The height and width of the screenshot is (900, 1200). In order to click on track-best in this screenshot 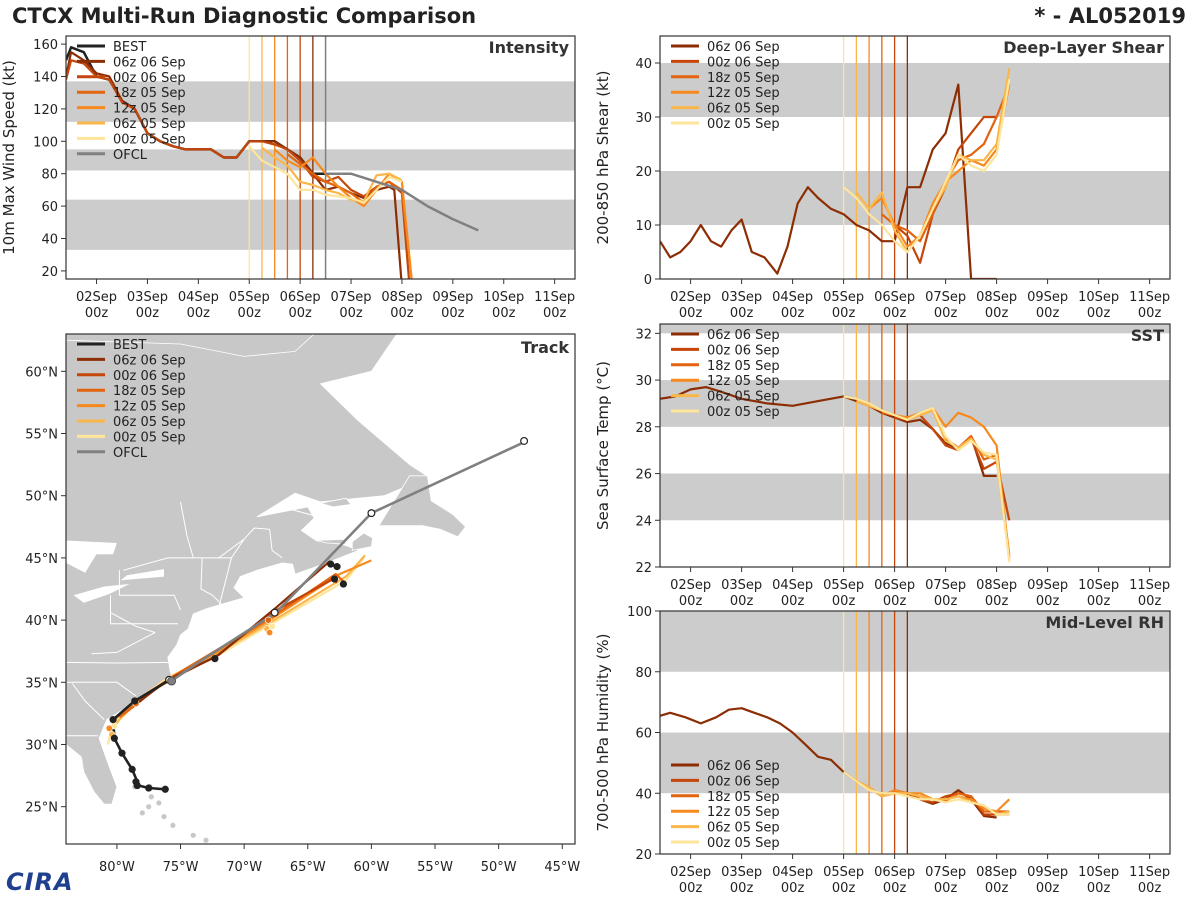, I will do `click(140, 735)`.